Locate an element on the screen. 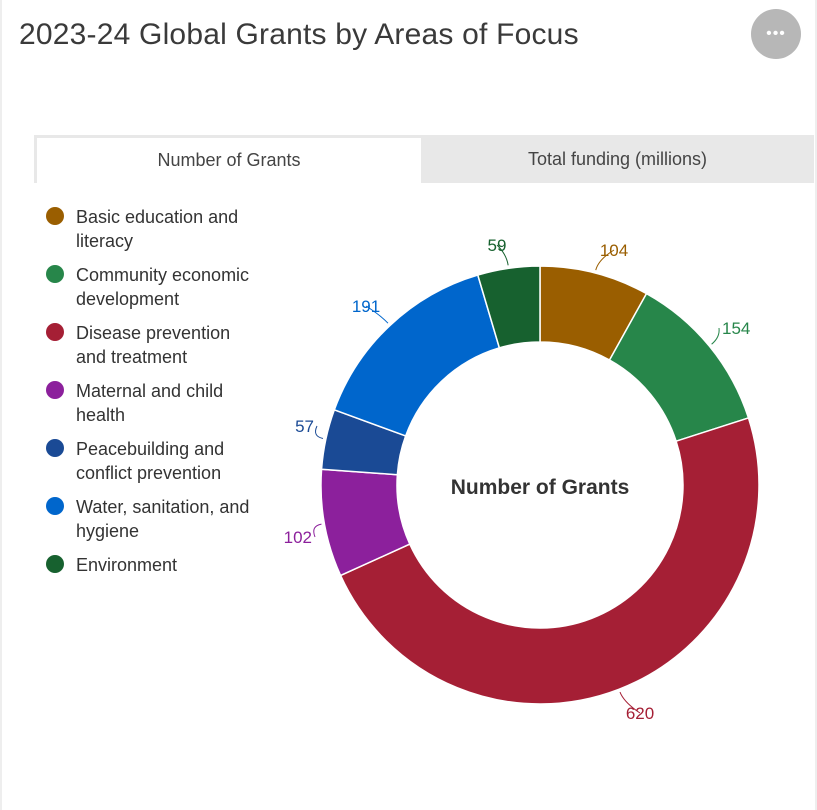 The width and height of the screenshot is (817, 810). legend-label: development is located at coordinates (128, 299).